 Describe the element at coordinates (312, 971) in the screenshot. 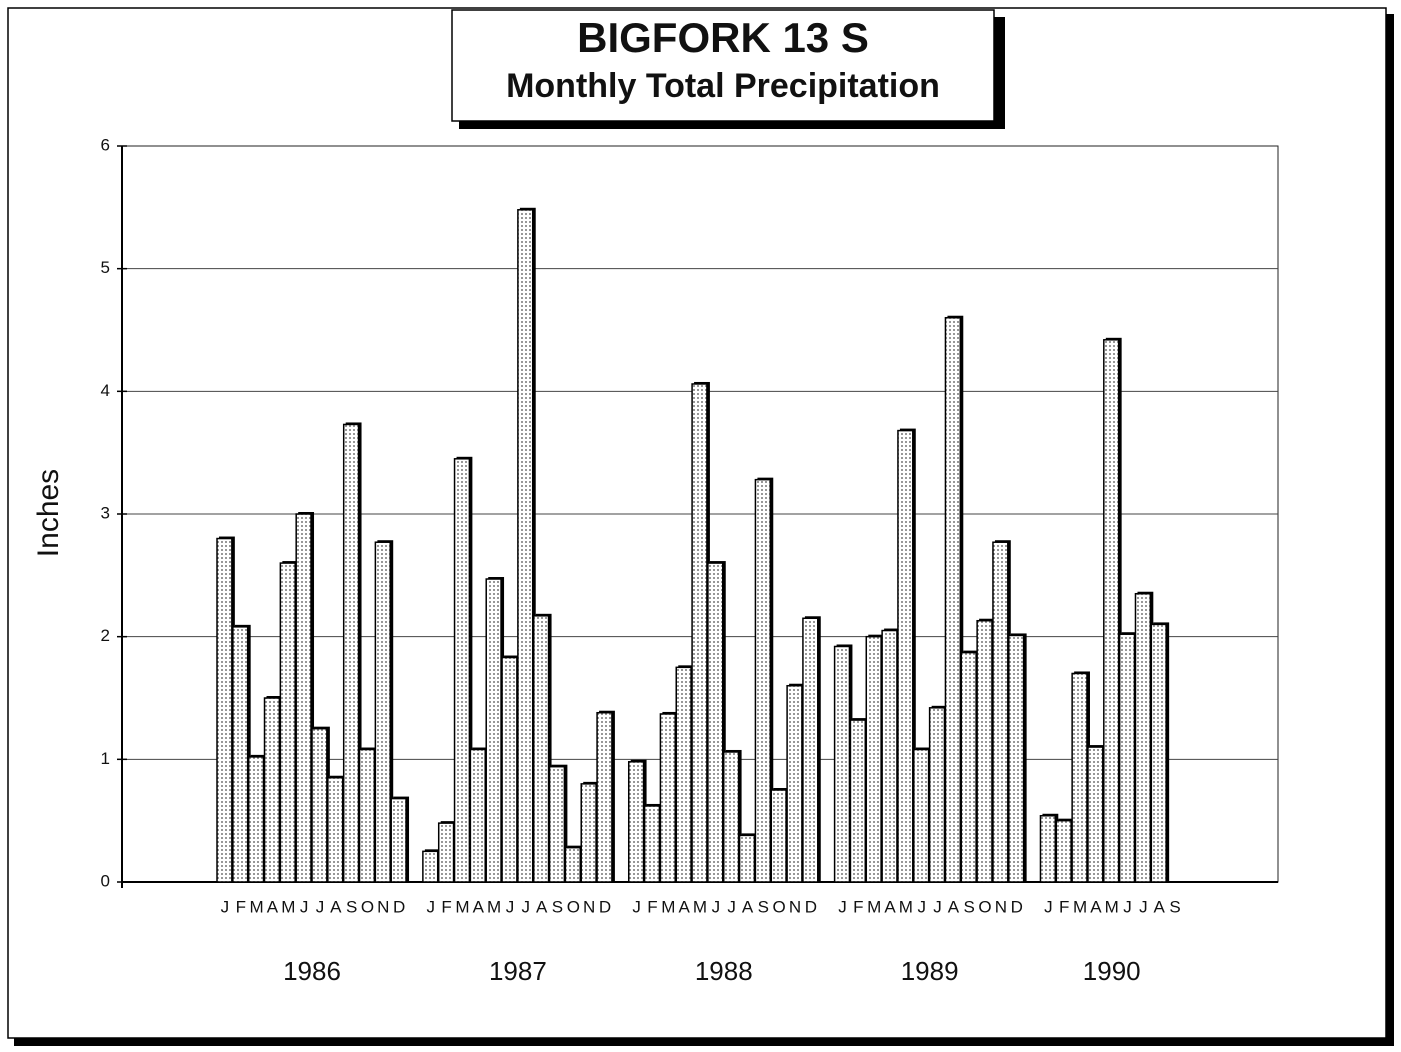

I see `year-label: 1986` at that location.